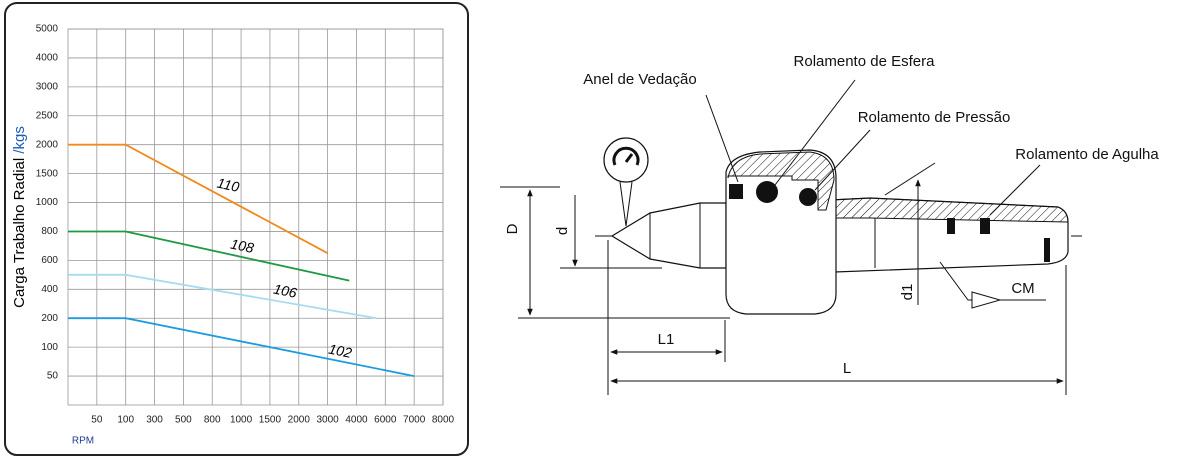 This screenshot has width=1203, height=464. What do you see at coordinates (53, 376) in the screenshot?
I see `y-tick-label: 50` at bounding box center [53, 376].